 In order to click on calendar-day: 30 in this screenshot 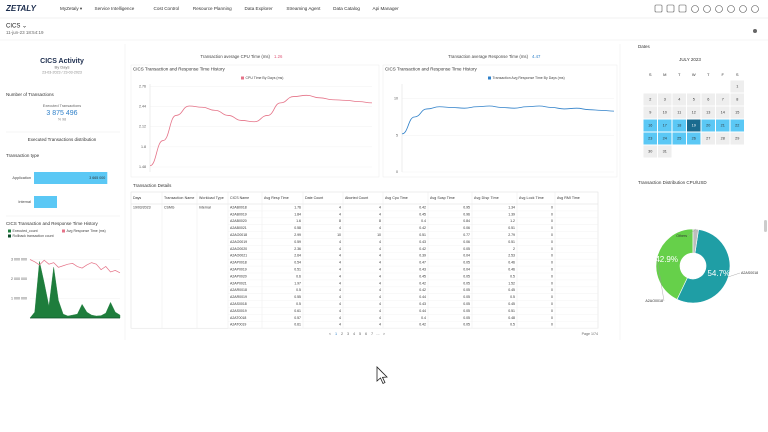, I will do `click(650, 152)`.